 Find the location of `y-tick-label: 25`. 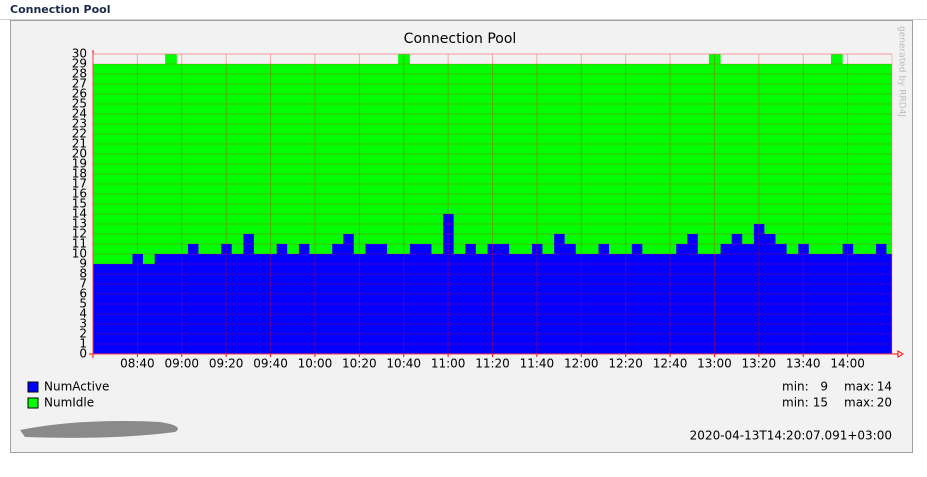

y-tick-label: 25 is located at coordinates (79, 104).